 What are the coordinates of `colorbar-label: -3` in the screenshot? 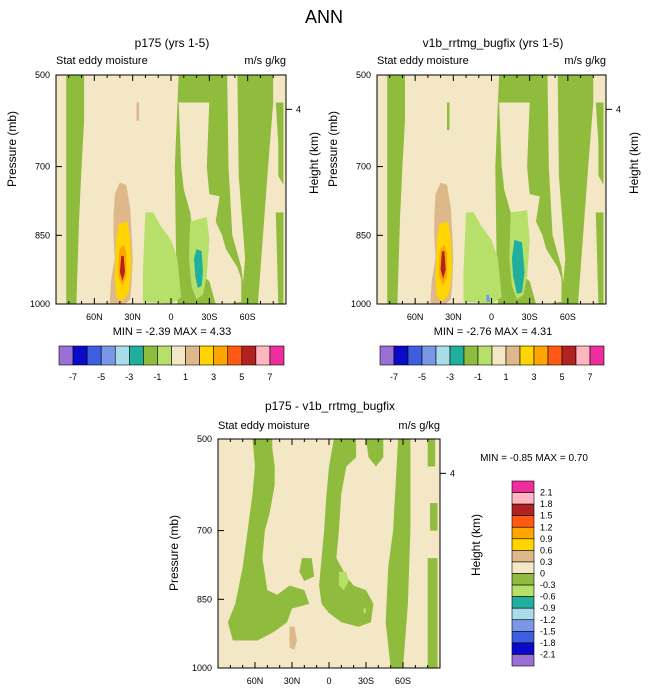 It's located at (450, 377).